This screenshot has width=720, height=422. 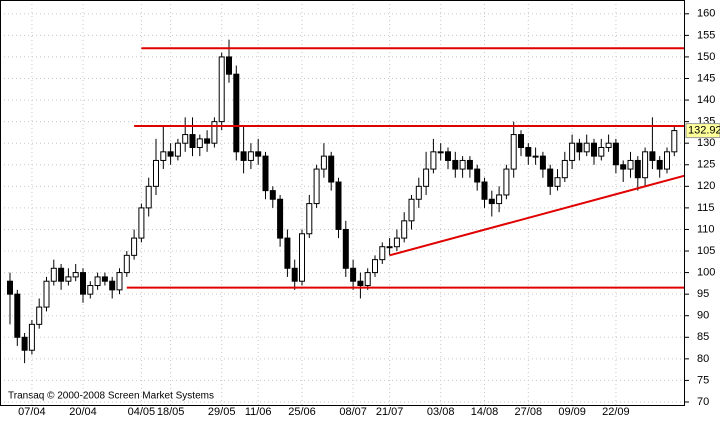 What do you see at coordinates (32, 412) in the screenshot?
I see `x-tick-label: 07/04` at bounding box center [32, 412].